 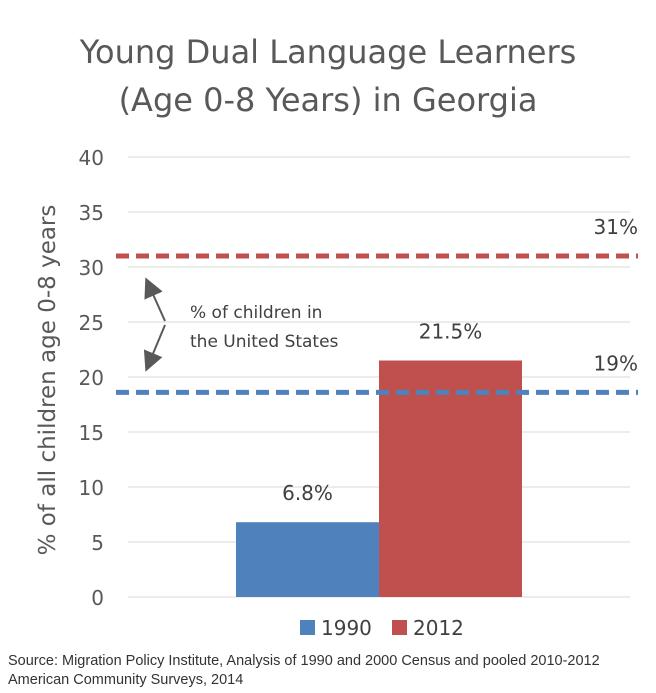 What do you see at coordinates (450, 478) in the screenshot?
I see `bar-2012` at bounding box center [450, 478].